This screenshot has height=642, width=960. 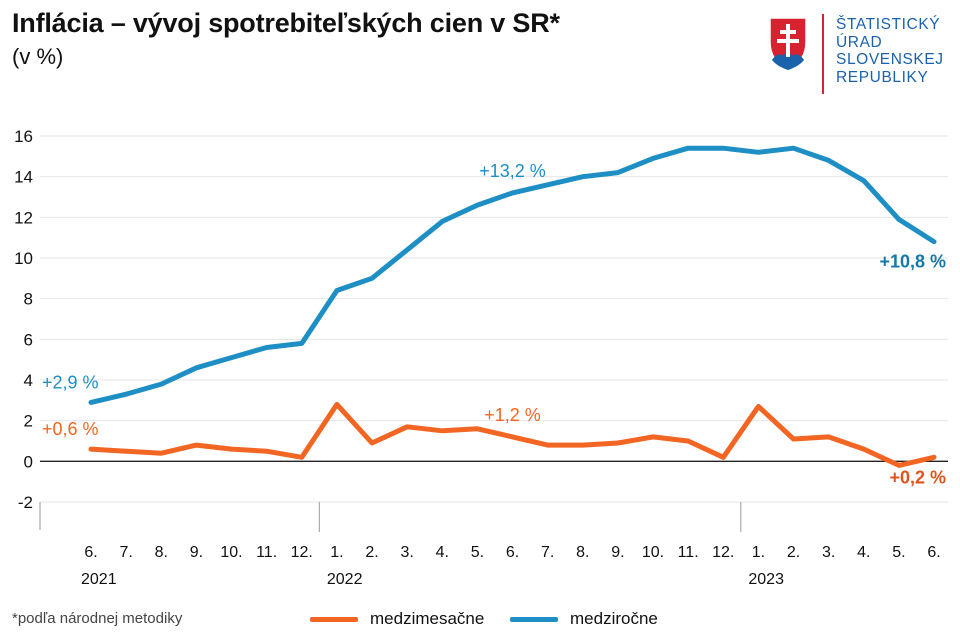 I want to click on y-tick-label: 14, so click(x=23, y=177).